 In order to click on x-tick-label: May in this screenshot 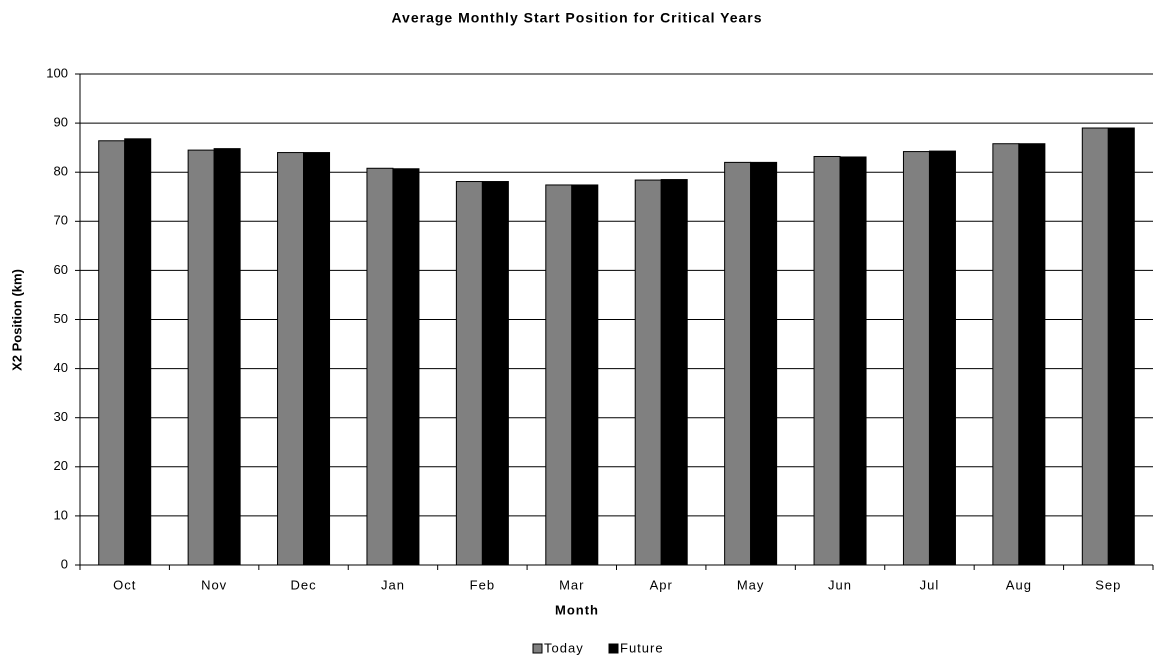, I will do `click(751, 584)`.